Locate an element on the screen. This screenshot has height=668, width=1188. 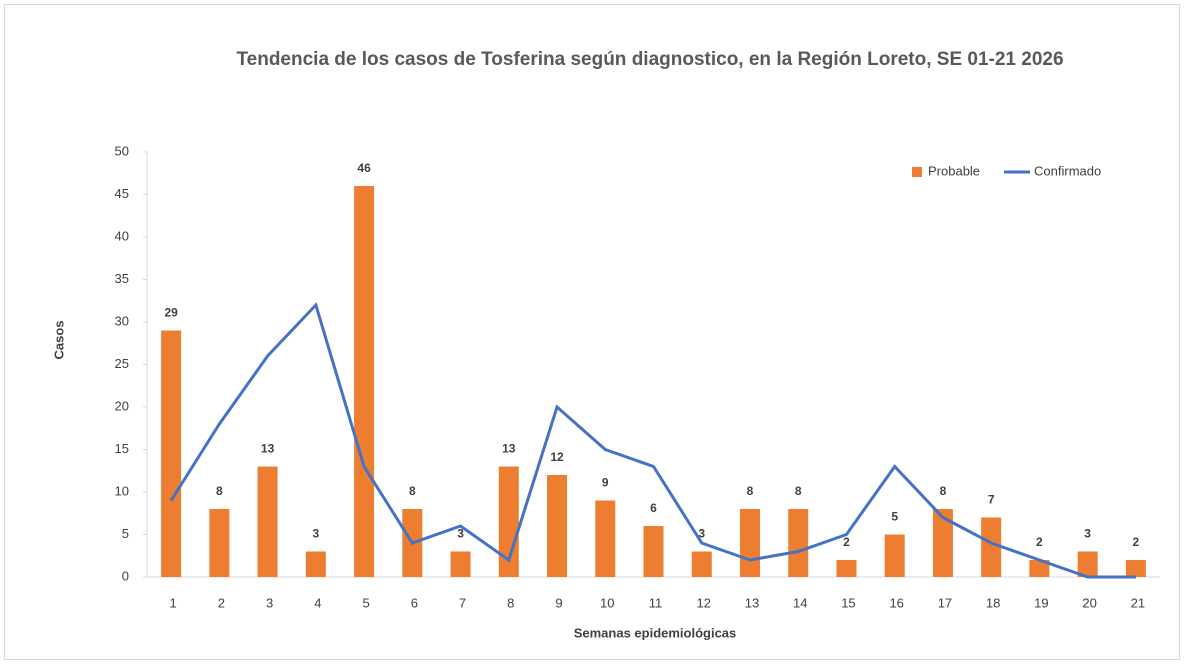
x-tick-label: 8 is located at coordinates (510, 602).